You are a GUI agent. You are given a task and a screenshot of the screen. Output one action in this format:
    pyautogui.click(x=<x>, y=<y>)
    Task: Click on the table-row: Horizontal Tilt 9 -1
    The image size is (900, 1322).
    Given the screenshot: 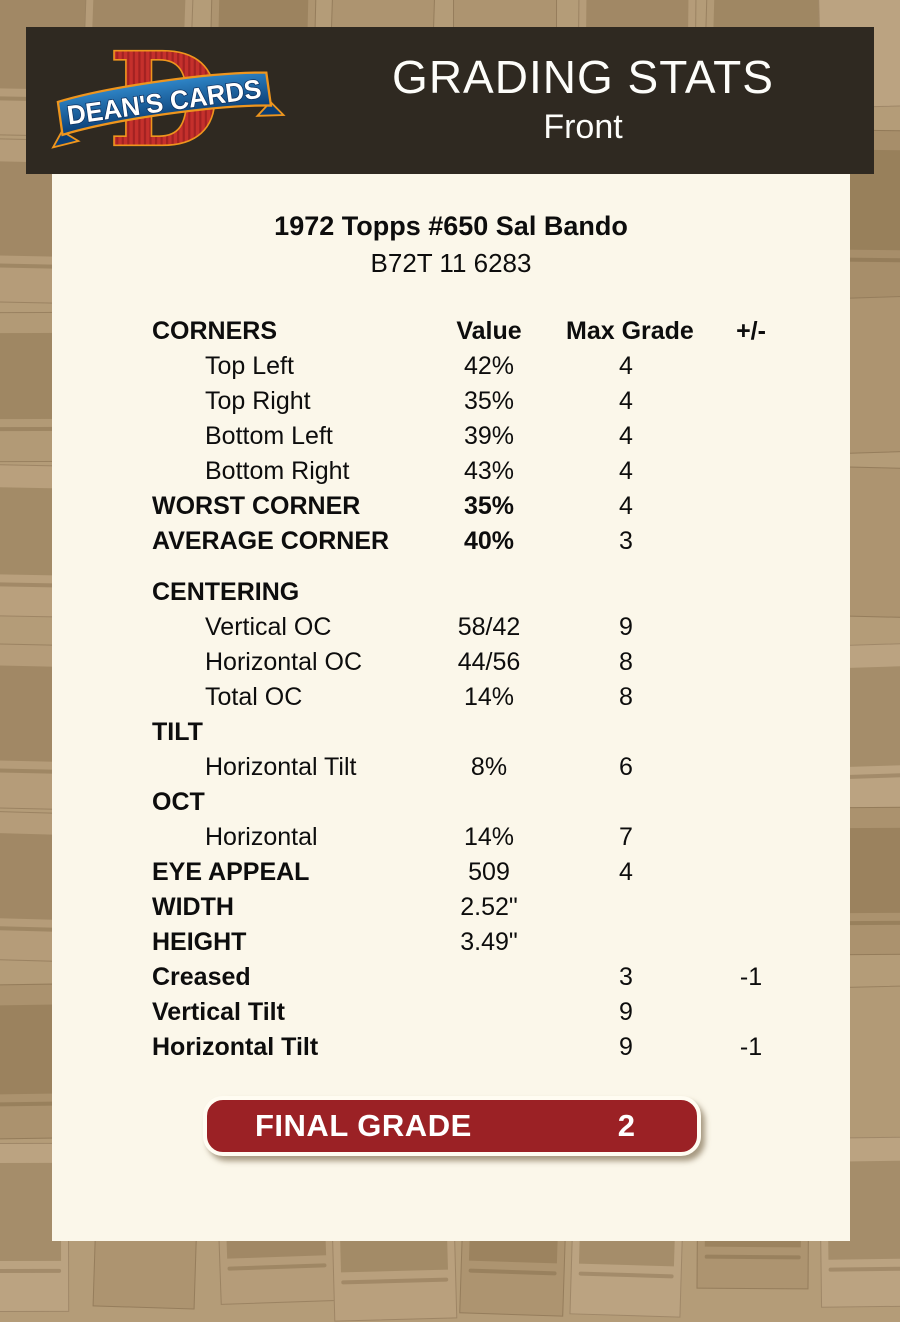 What is the action you would take?
    pyautogui.click(x=451, y=1047)
    